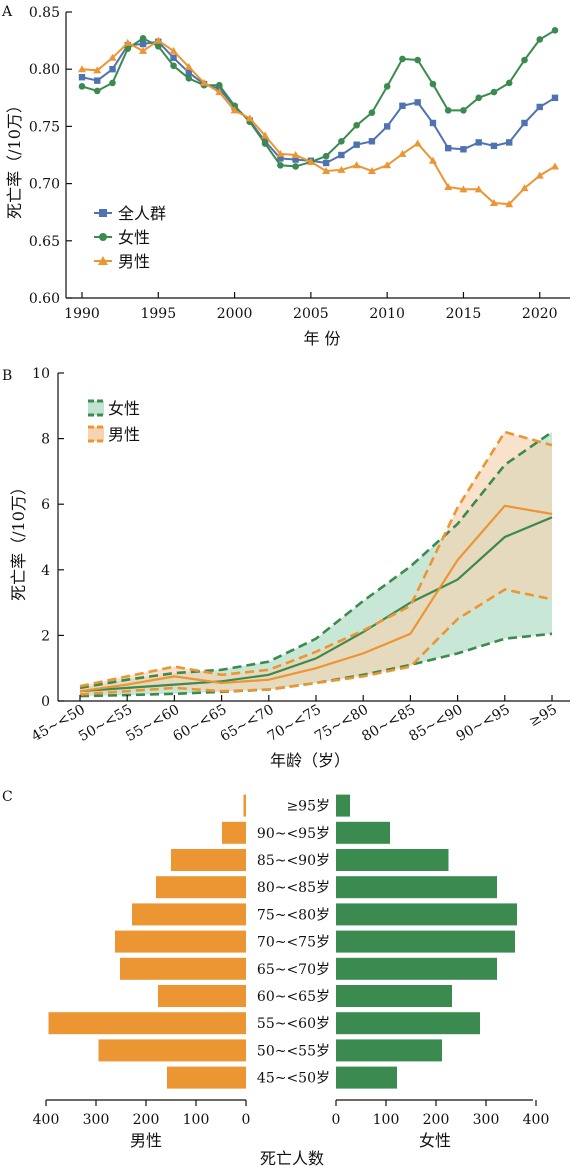 Image resolution: width=582 pixels, height=1171 pixels. Describe the element at coordinates (293, 888) in the screenshot. I see `c-category-label: 80~<85岁` at that location.